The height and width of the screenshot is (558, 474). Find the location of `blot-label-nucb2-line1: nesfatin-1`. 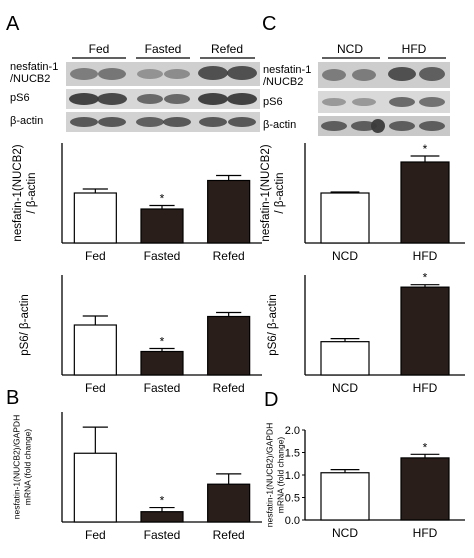

blot-label-nucb2-line1: nesfatin-1 is located at coordinates (34, 67).